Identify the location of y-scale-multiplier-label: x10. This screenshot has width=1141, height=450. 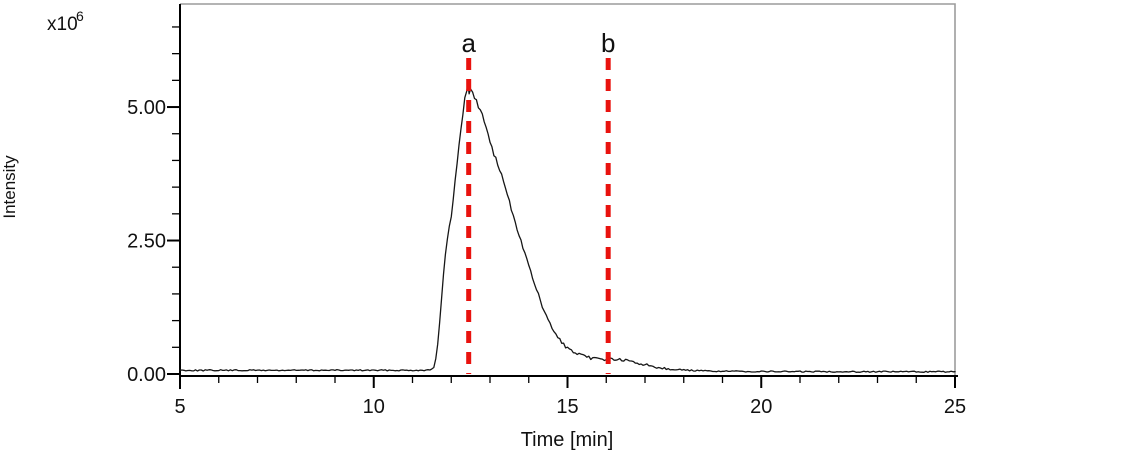
(62, 24).